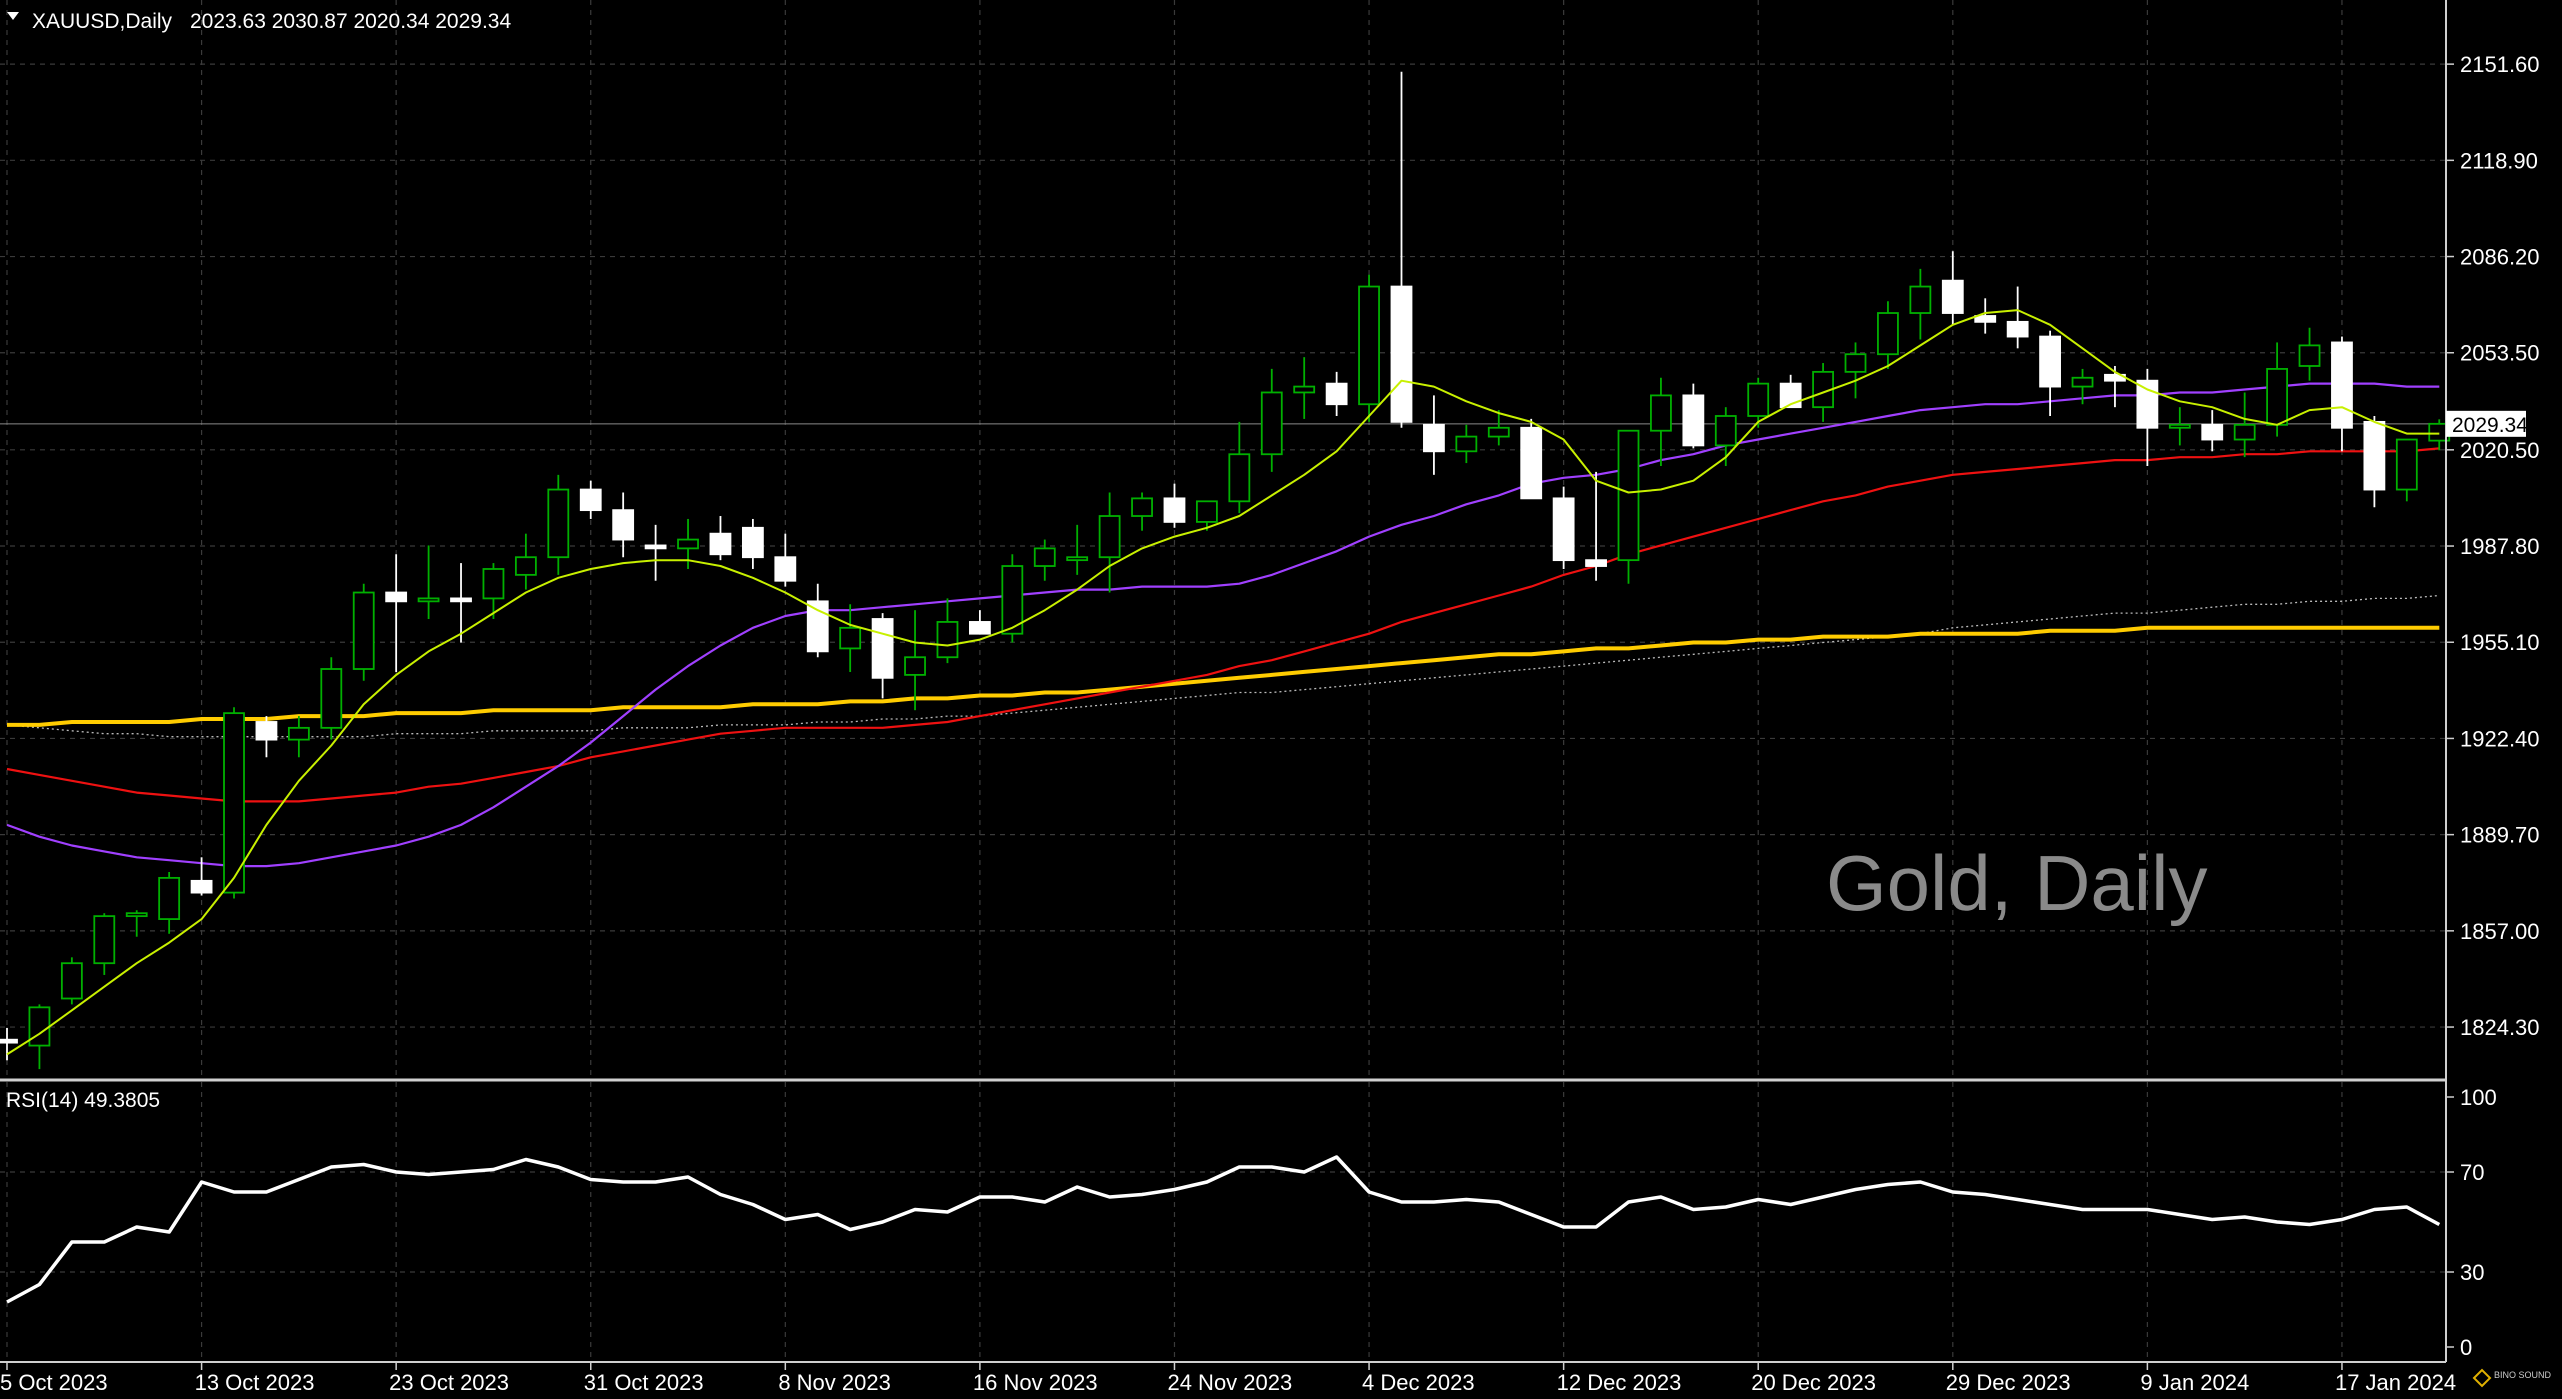  Describe the element at coordinates (102, 21) in the screenshot. I see `chart-symbol: XAUUSD,Daily` at that location.